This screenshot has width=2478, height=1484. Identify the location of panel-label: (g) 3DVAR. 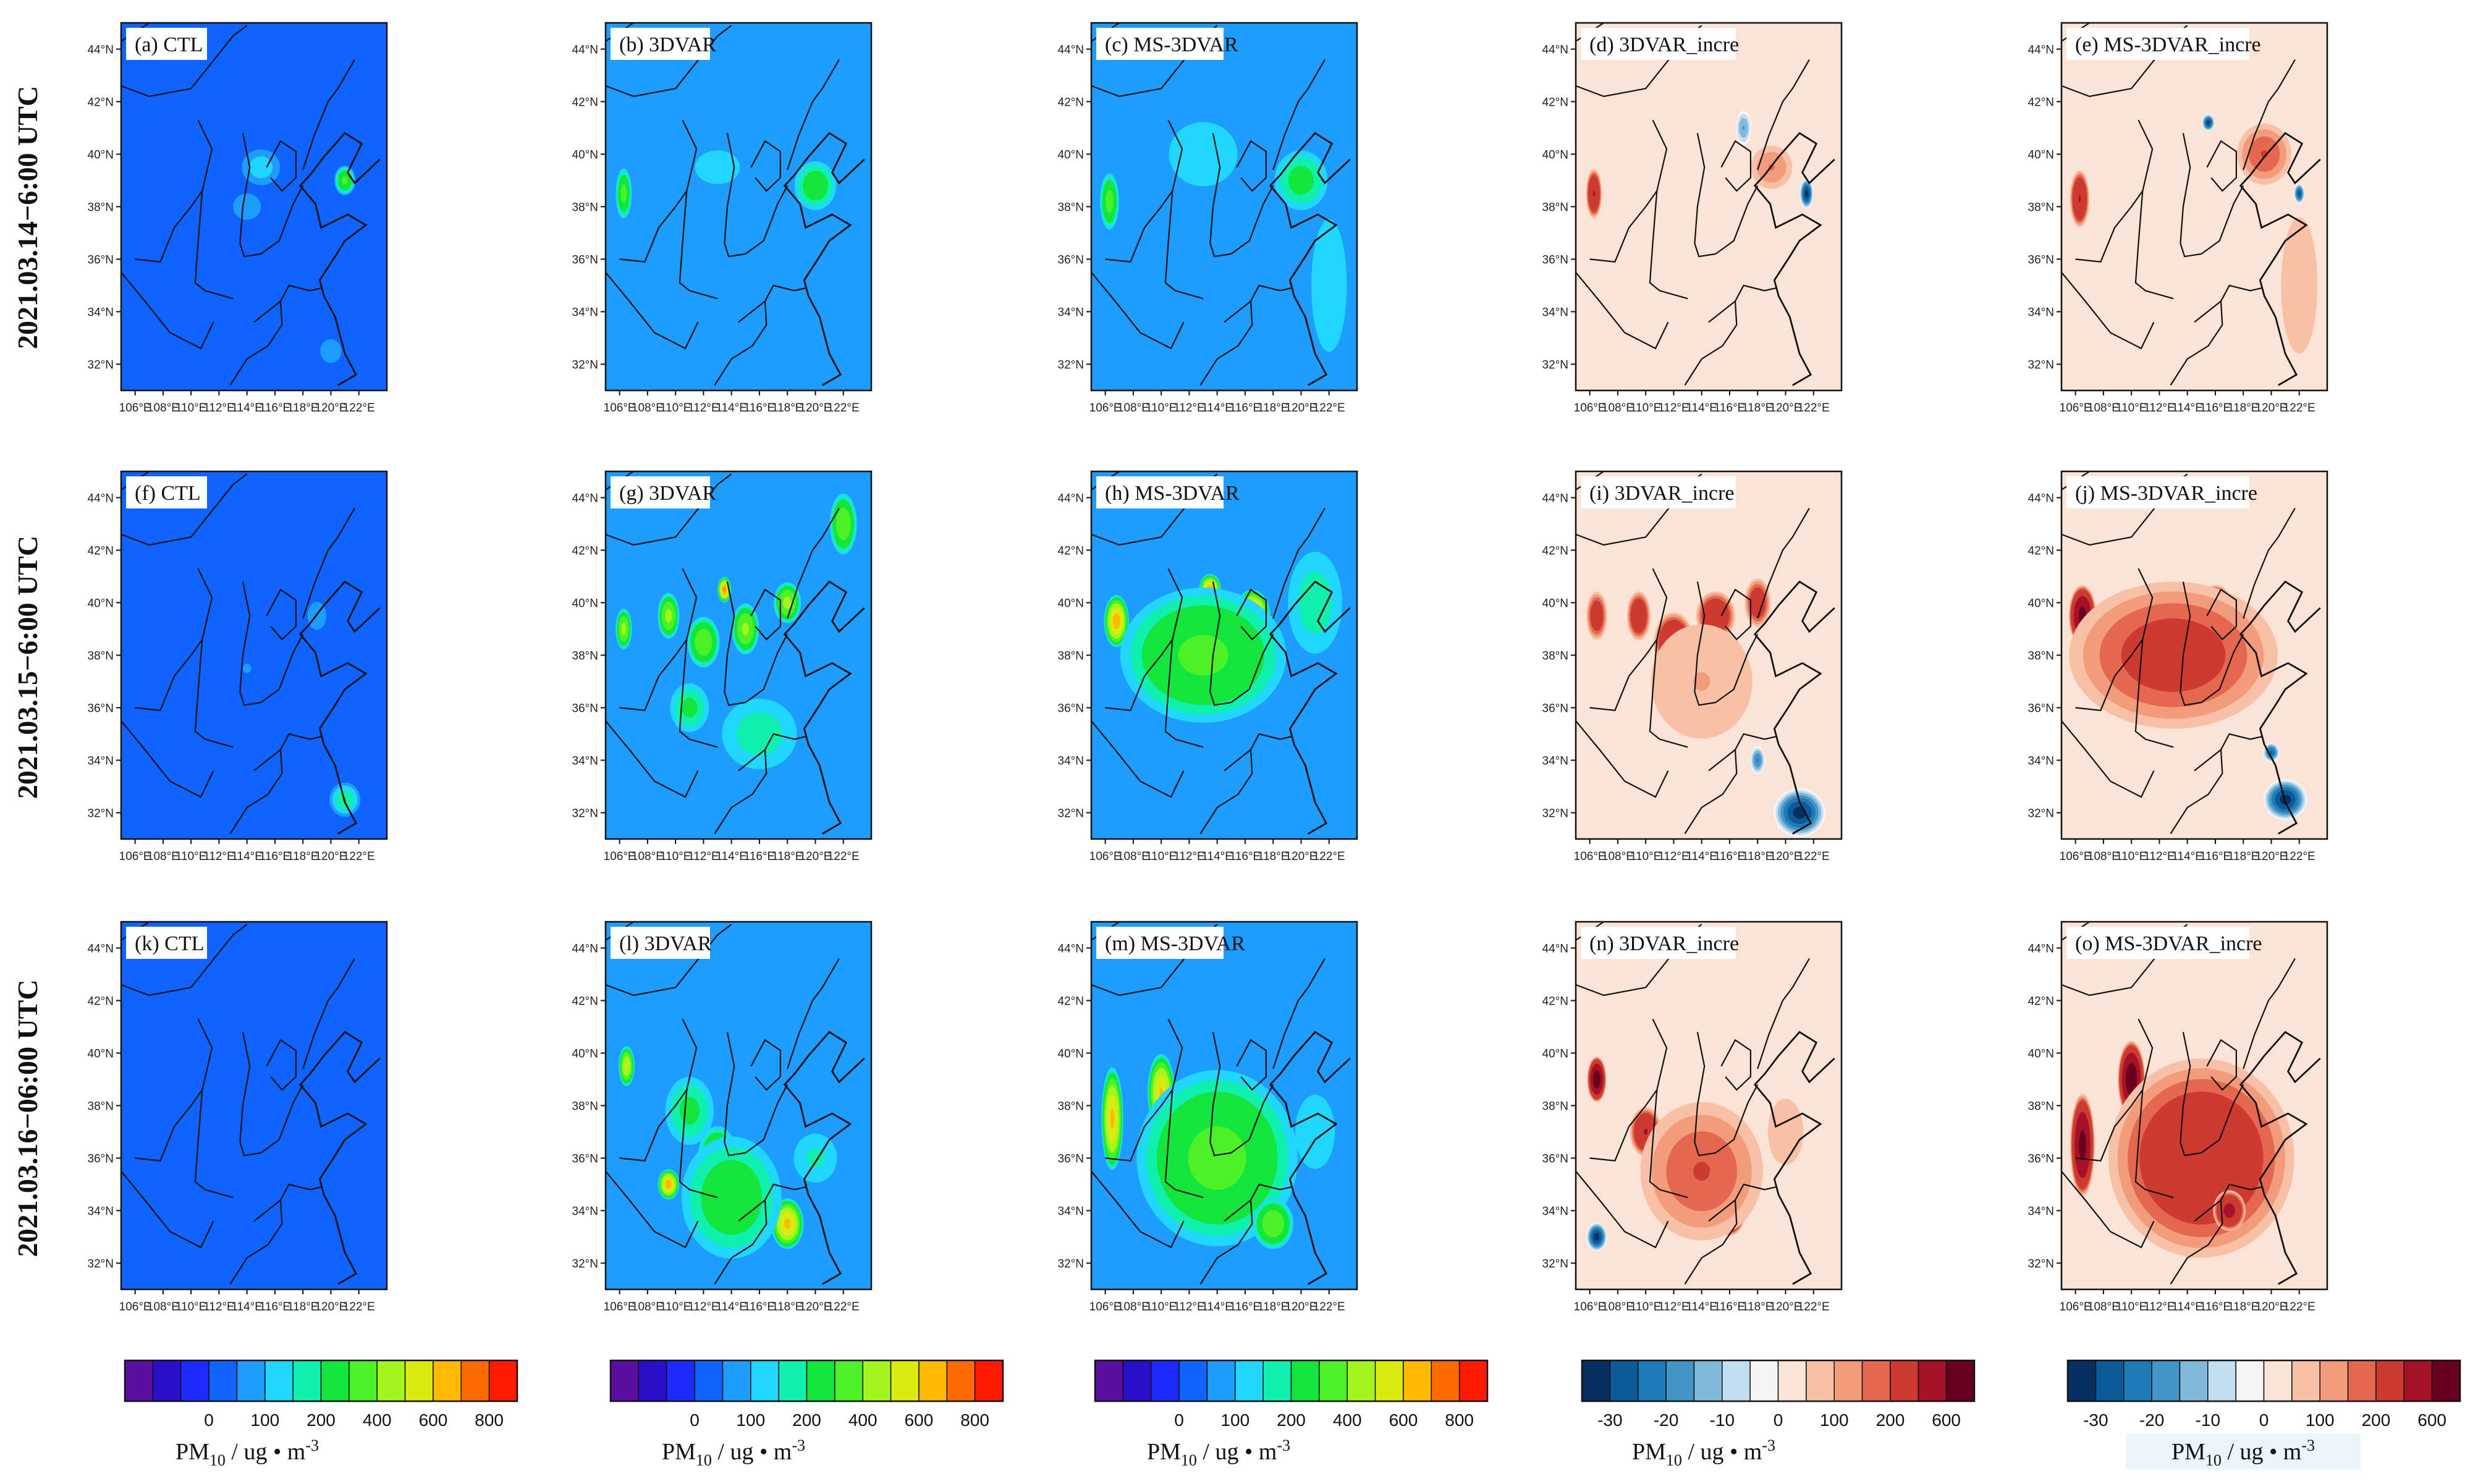
(667, 493).